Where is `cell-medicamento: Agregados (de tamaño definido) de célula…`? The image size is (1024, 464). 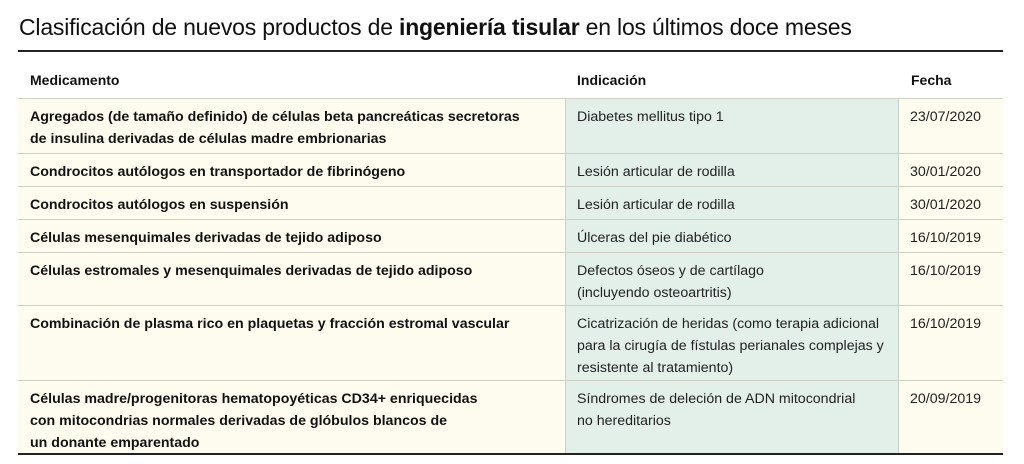 cell-medicamento: Agregados (de tamaño definido) de célula… is located at coordinates (291, 126).